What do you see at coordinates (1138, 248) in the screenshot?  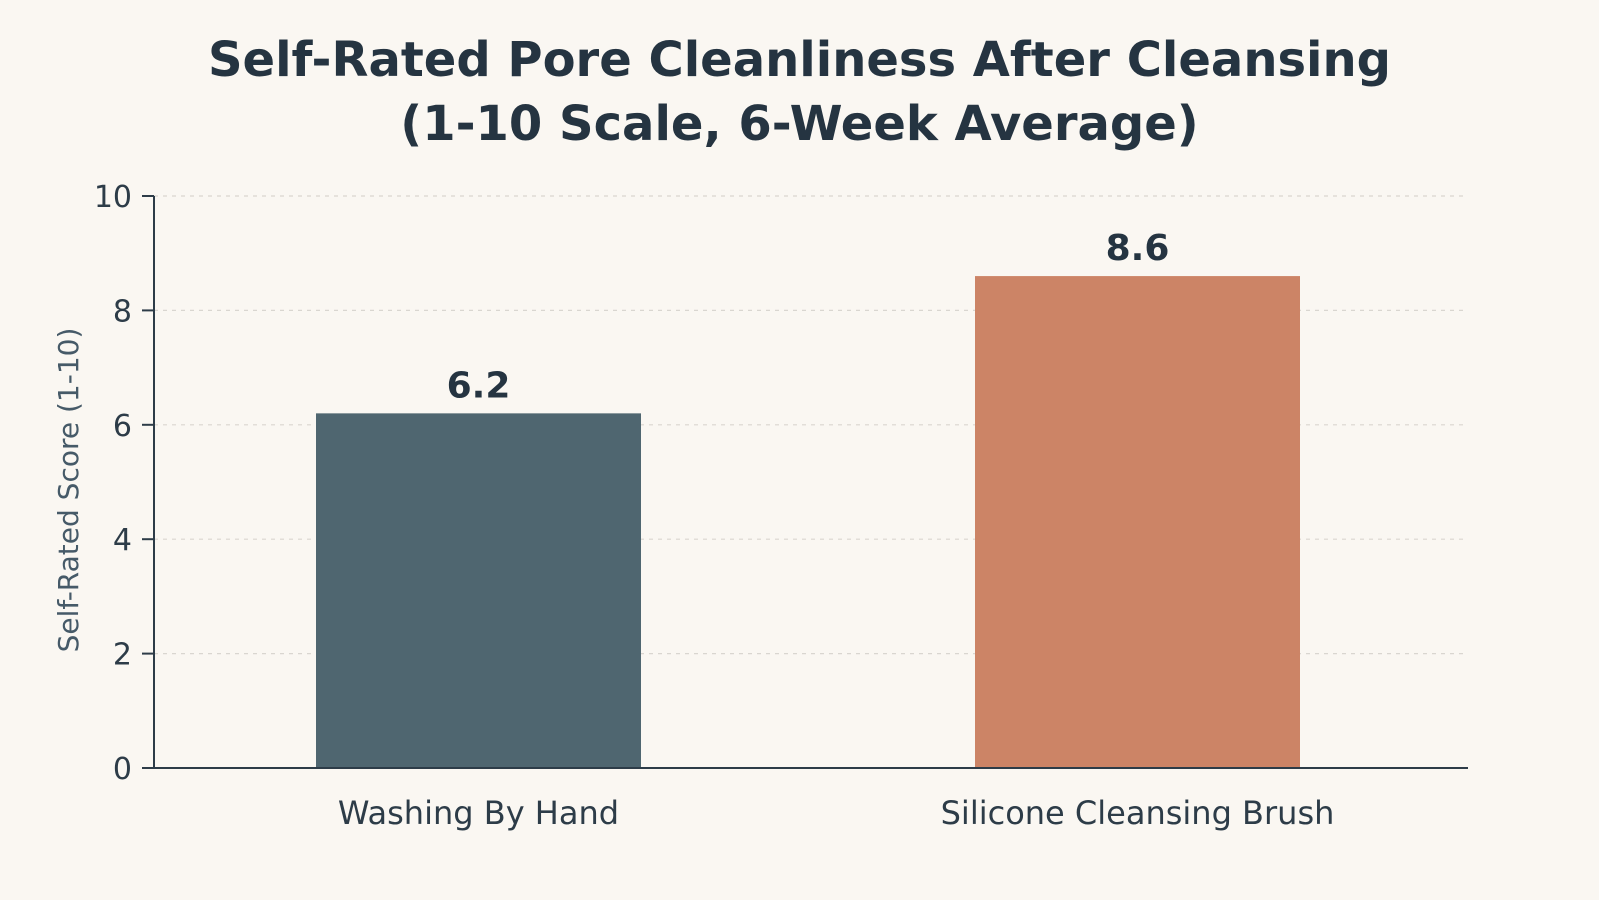 I see `data-label: 8.6` at bounding box center [1138, 248].